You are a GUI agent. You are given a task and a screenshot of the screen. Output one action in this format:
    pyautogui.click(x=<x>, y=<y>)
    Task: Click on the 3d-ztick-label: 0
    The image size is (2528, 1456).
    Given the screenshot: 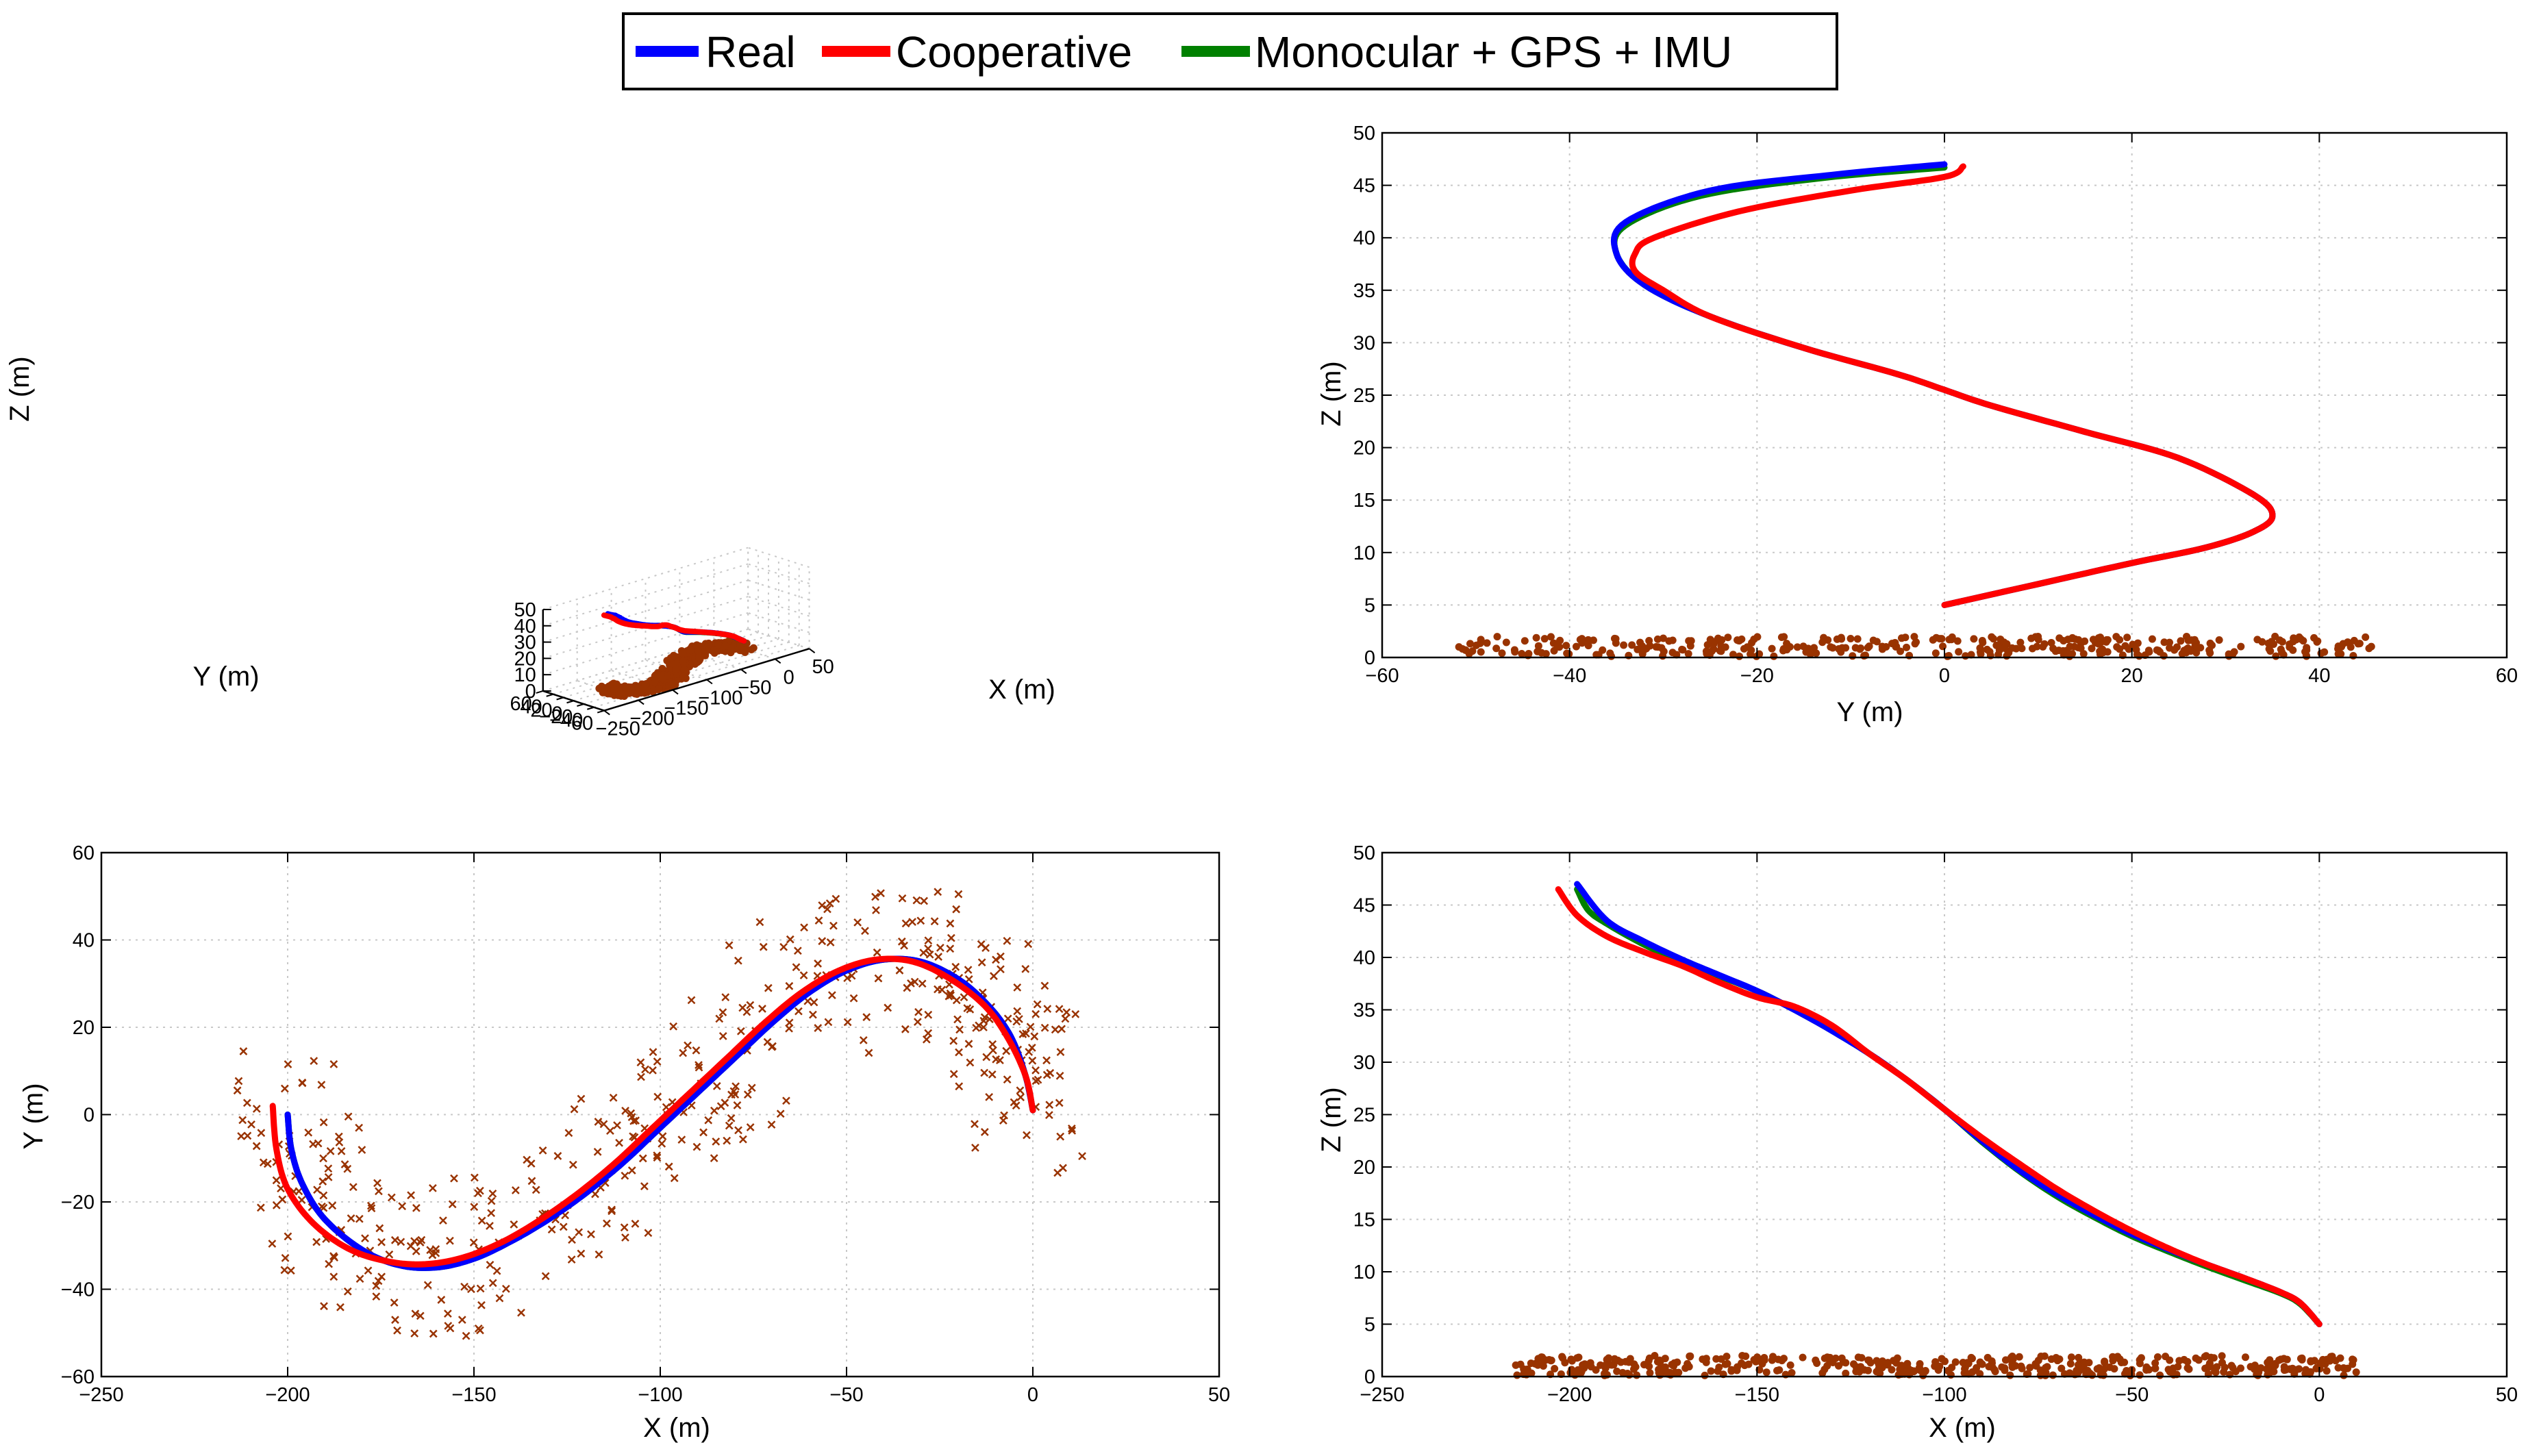 What is the action you would take?
    pyautogui.click(x=530, y=692)
    